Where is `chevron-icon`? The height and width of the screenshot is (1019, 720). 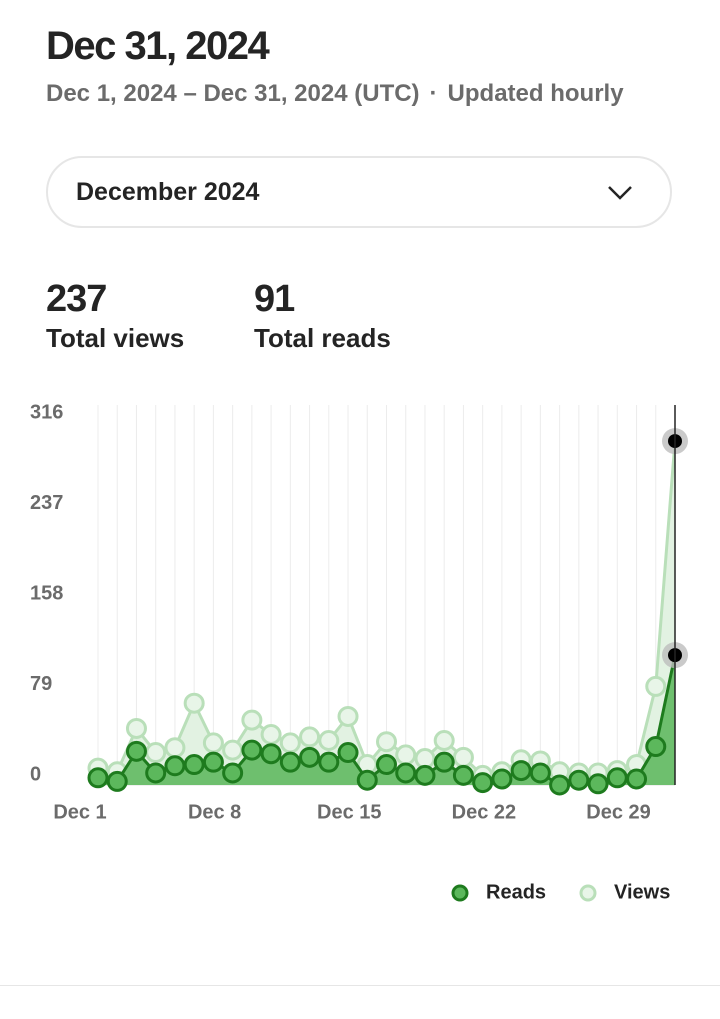 chevron-icon is located at coordinates (620, 193).